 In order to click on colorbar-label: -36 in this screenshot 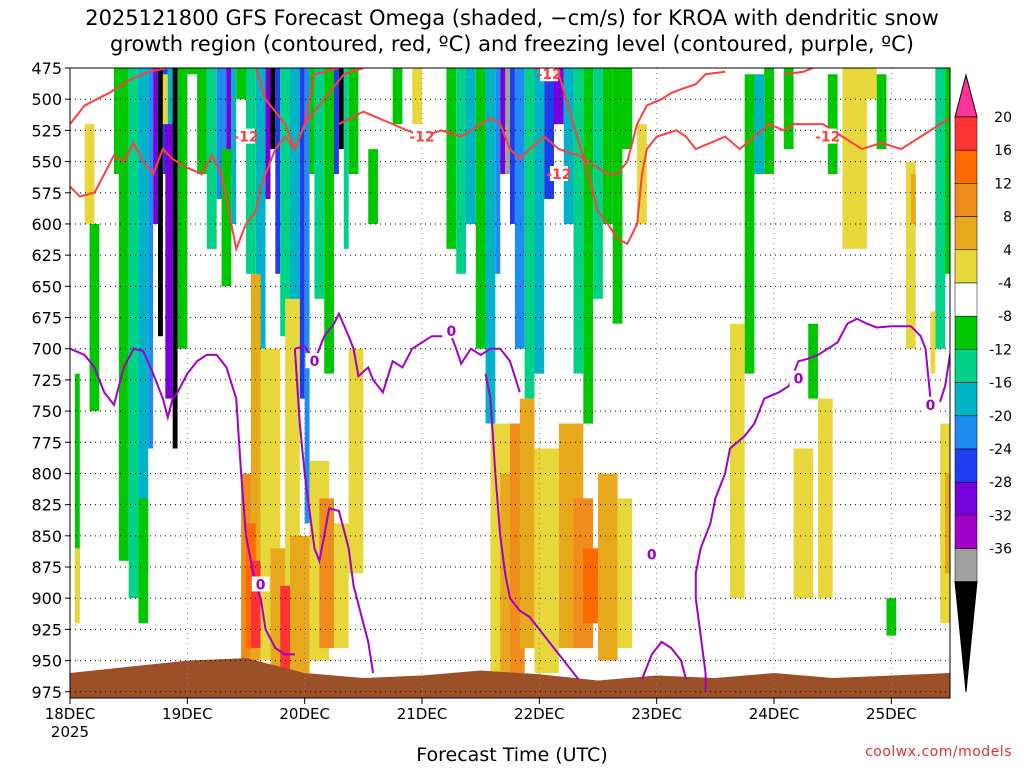, I will do `click(1000, 550)`.